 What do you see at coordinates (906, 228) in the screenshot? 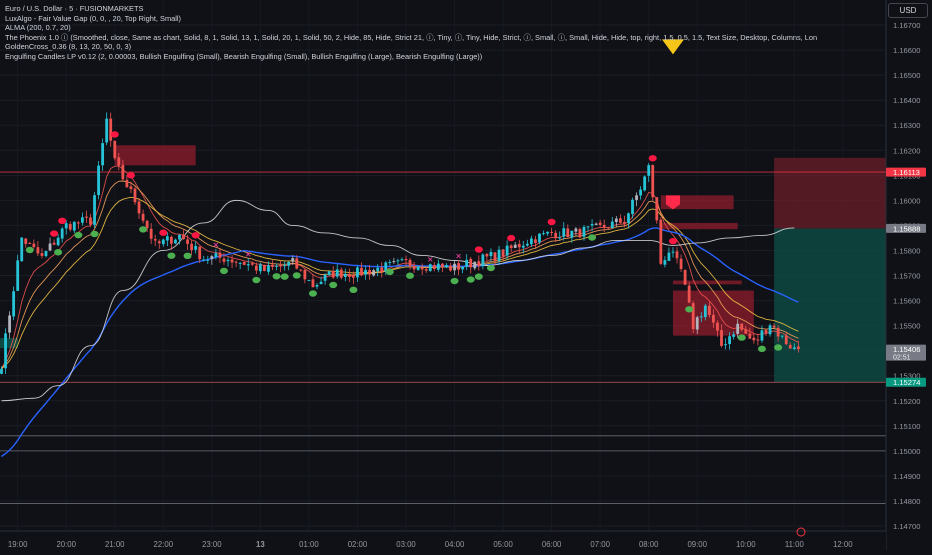
I see `price-label-text: 1.15888` at bounding box center [906, 228].